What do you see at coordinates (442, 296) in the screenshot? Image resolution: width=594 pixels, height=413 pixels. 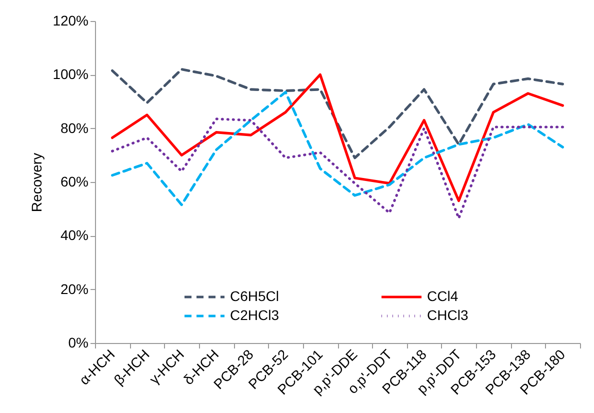 I see `legend-label: CCl4` at bounding box center [442, 296].